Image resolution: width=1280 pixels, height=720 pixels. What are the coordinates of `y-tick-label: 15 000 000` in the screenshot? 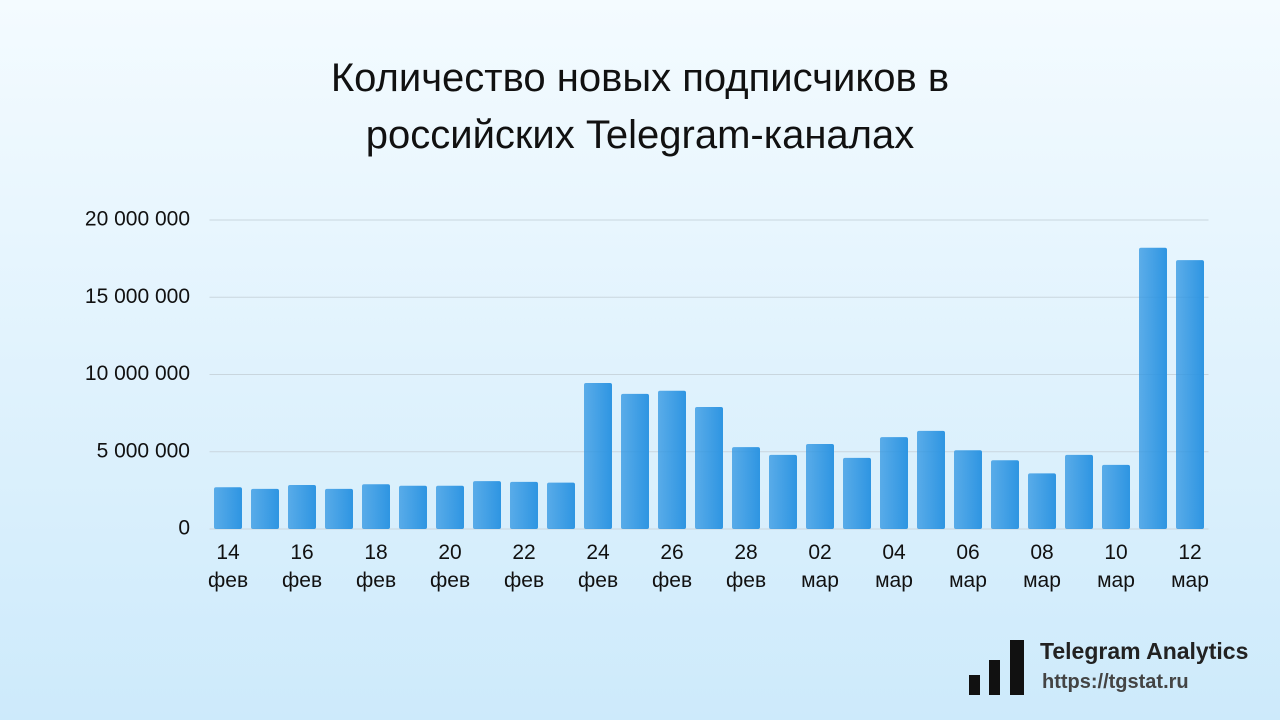 It's located at (137, 296).